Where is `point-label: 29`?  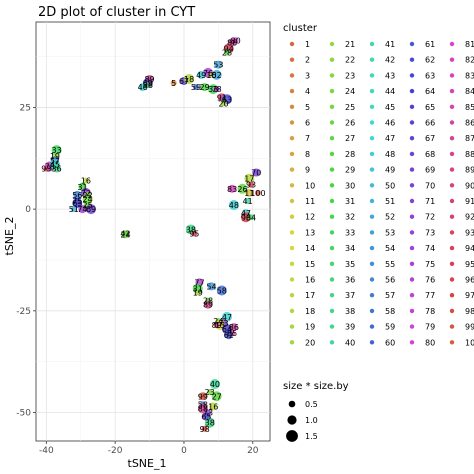 point-label: 29 is located at coordinates (205, 87).